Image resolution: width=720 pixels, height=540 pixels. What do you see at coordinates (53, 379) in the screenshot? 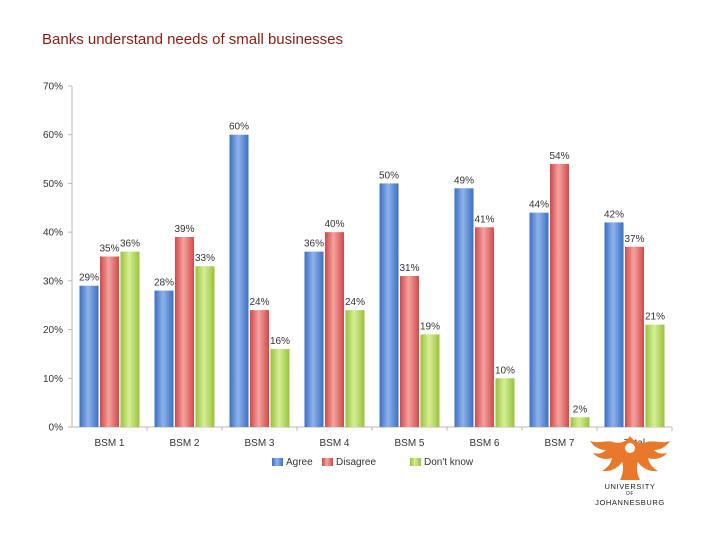
I see `y-tick-label: 10%` at bounding box center [53, 379].